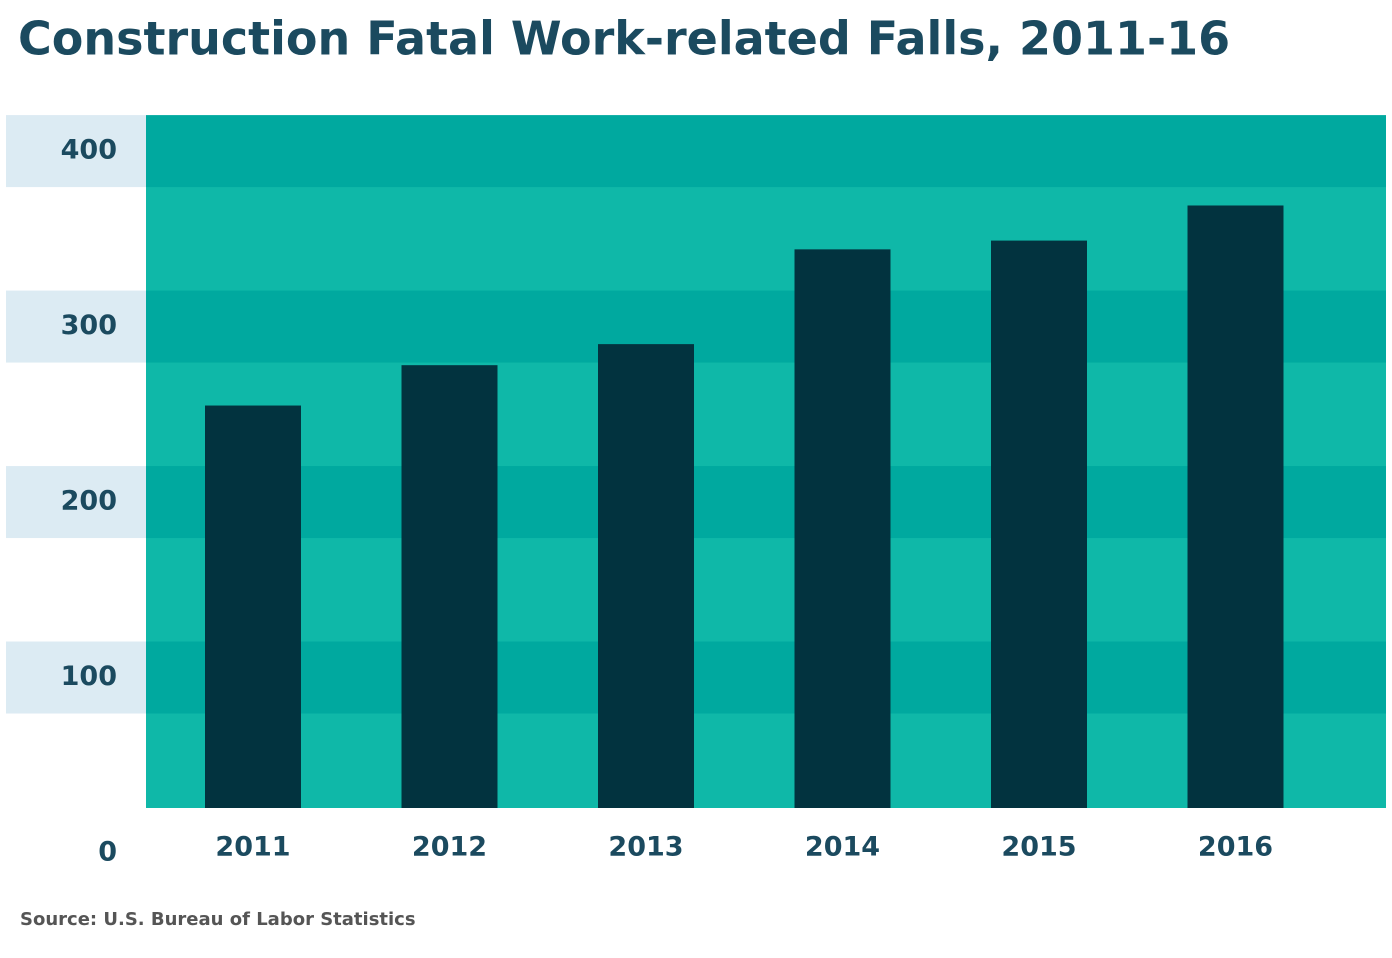 This screenshot has width=1392, height=958. What do you see at coordinates (218, 919) in the screenshot?
I see `source: Source: U.S. Bureau of Labor Statistics` at bounding box center [218, 919].